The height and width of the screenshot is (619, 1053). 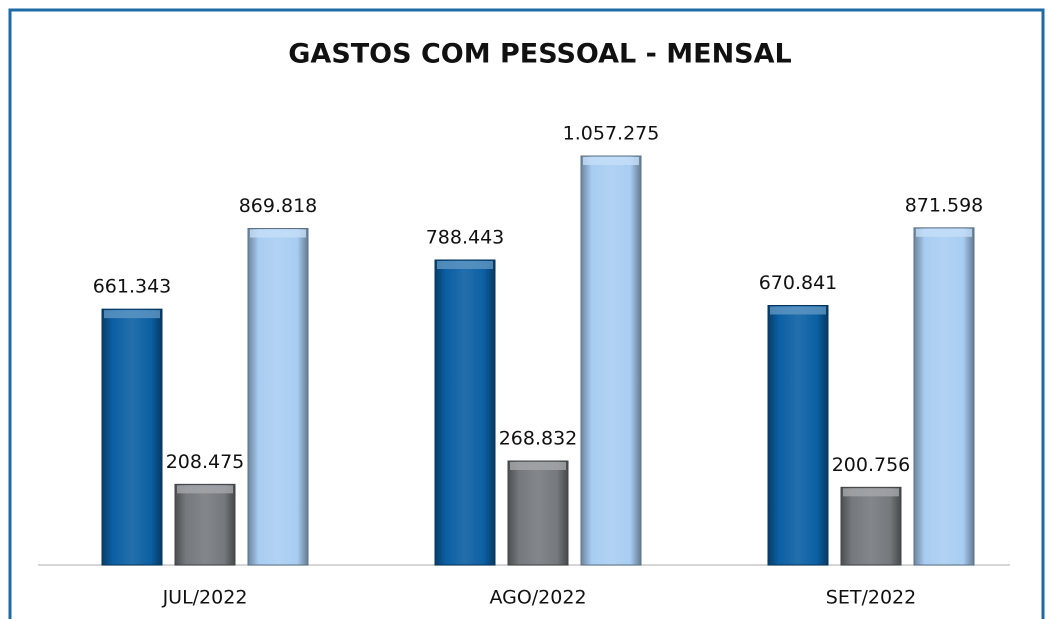 I want to click on x-tick-label: SET/2022, so click(x=871, y=598).